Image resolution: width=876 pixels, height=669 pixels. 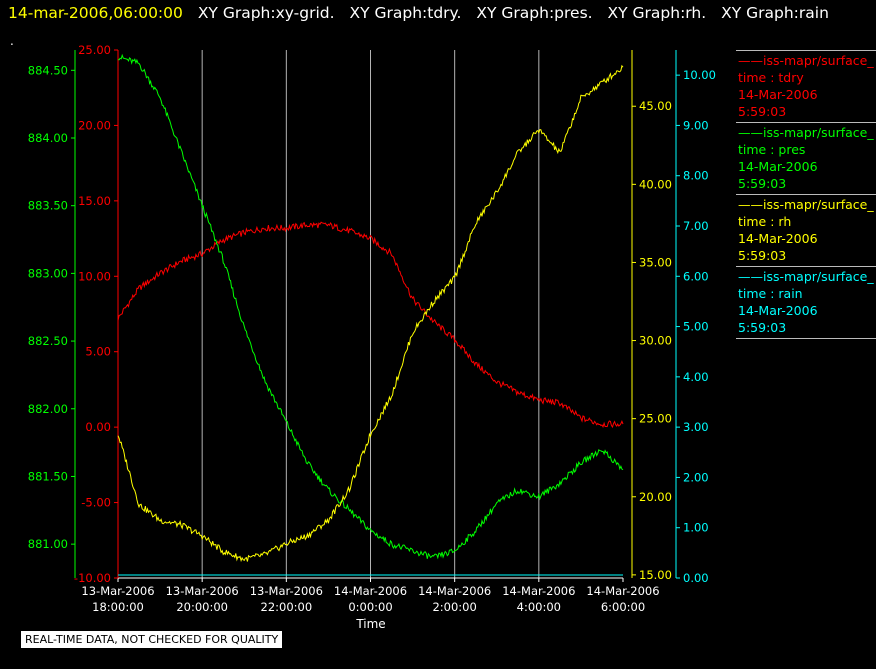 What do you see at coordinates (539, 607) in the screenshot?
I see `x-tick-label-time: 4:00:00` at bounding box center [539, 607].